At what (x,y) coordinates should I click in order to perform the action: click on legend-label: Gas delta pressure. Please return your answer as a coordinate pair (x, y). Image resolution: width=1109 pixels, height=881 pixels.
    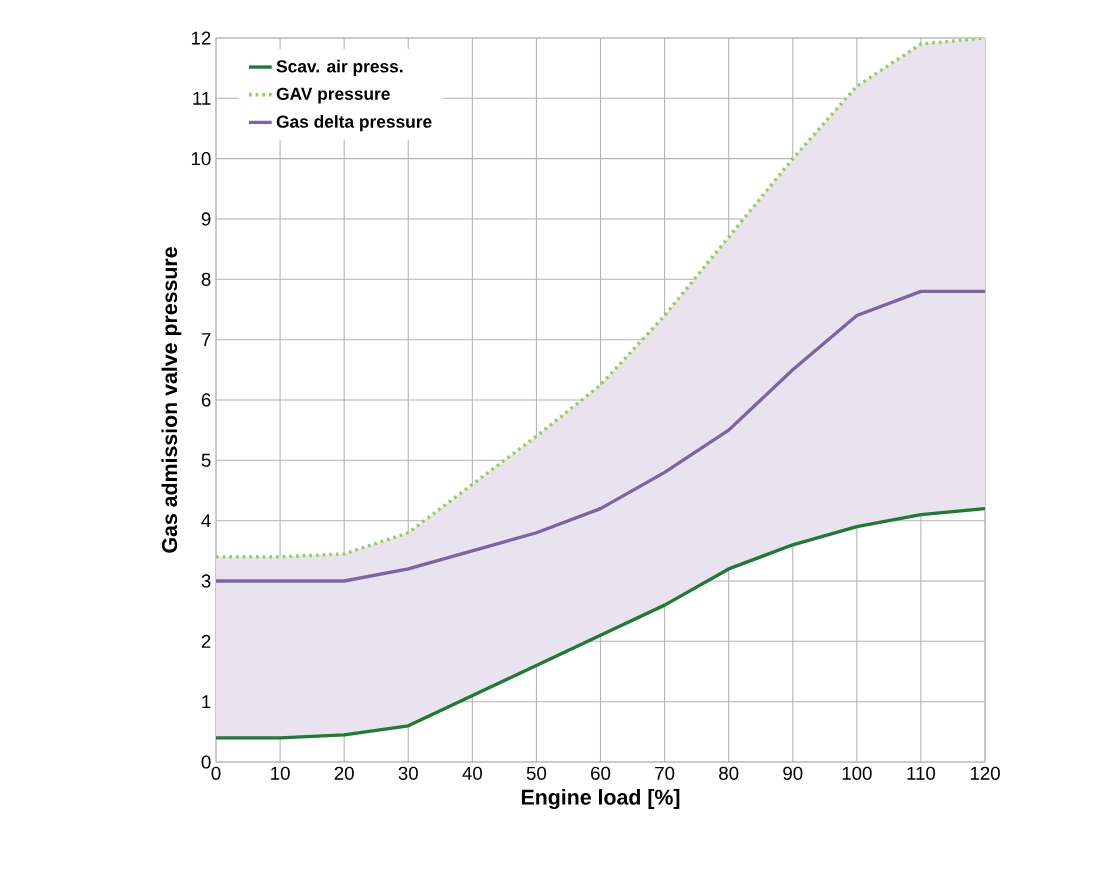
    Looking at the image, I should click on (354, 123).